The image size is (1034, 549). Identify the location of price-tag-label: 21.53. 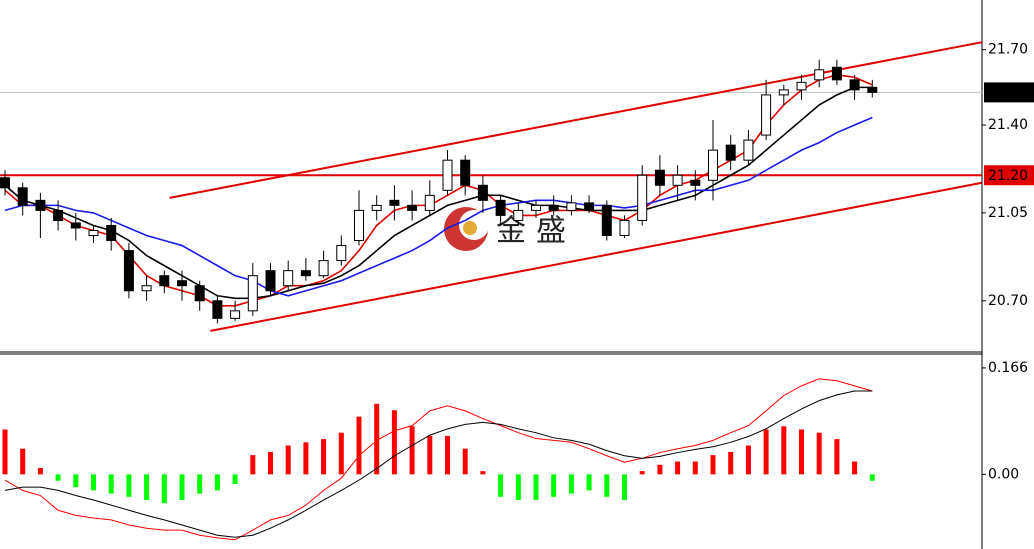
(1008, 93).